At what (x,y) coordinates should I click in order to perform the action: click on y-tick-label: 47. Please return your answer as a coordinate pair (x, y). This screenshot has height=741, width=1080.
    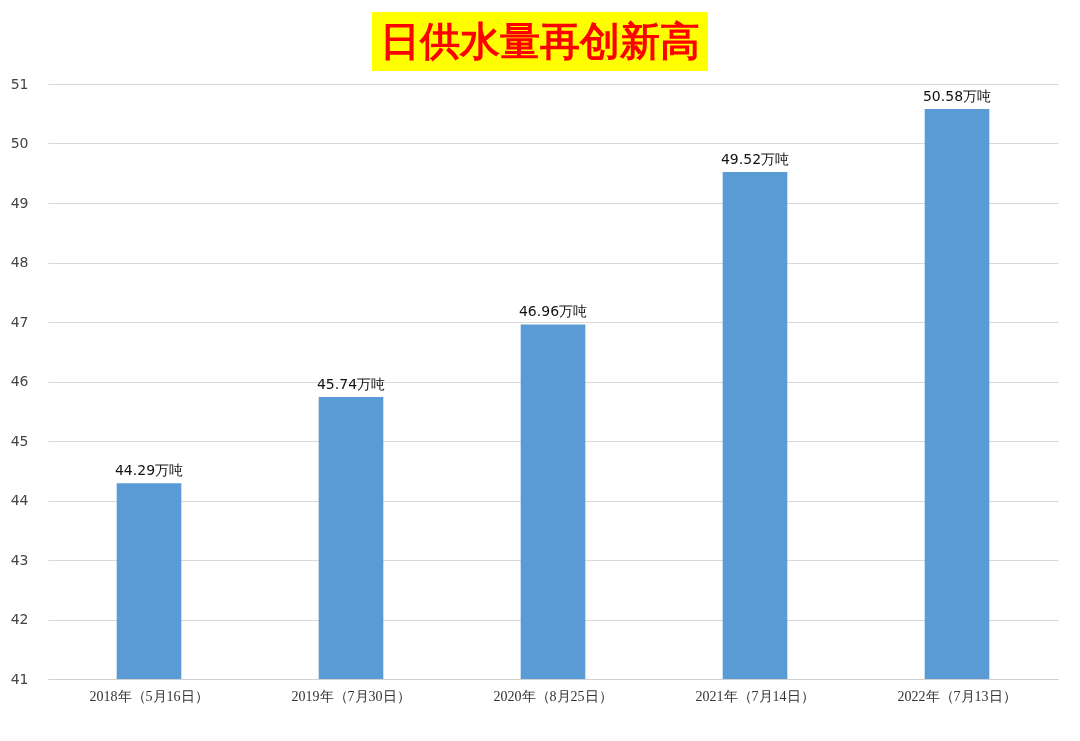
    Looking at the image, I should click on (19, 321).